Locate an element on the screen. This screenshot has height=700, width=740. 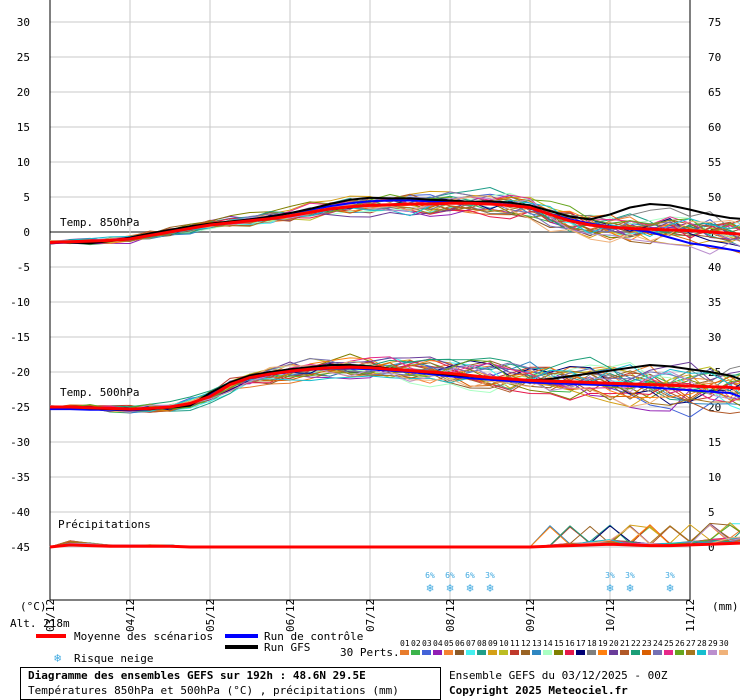
legend-gfs-label: Run GFS is located at coordinates (287, 647).